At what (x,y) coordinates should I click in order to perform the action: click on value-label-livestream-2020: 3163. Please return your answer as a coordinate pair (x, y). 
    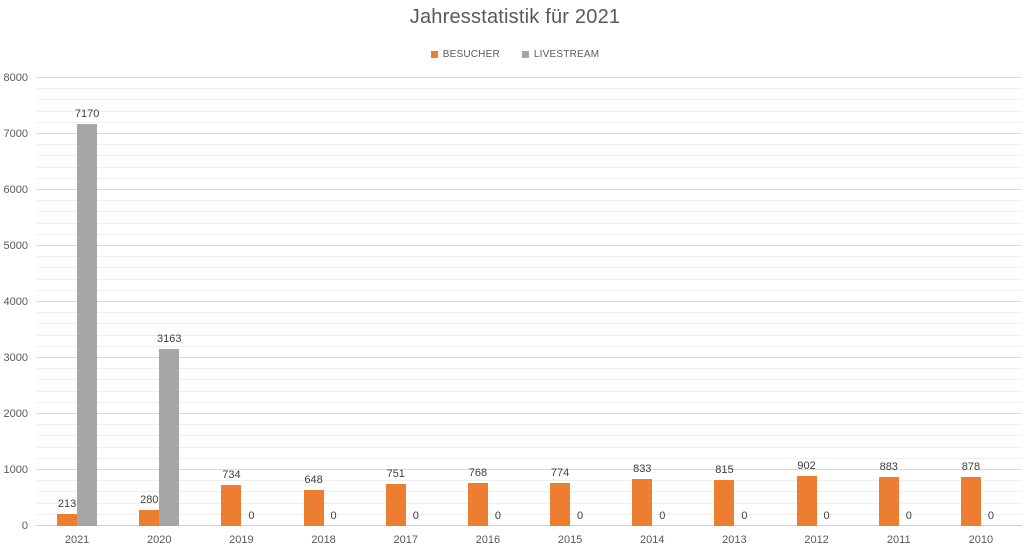
    Looking at the image, I should click on (169, 338).